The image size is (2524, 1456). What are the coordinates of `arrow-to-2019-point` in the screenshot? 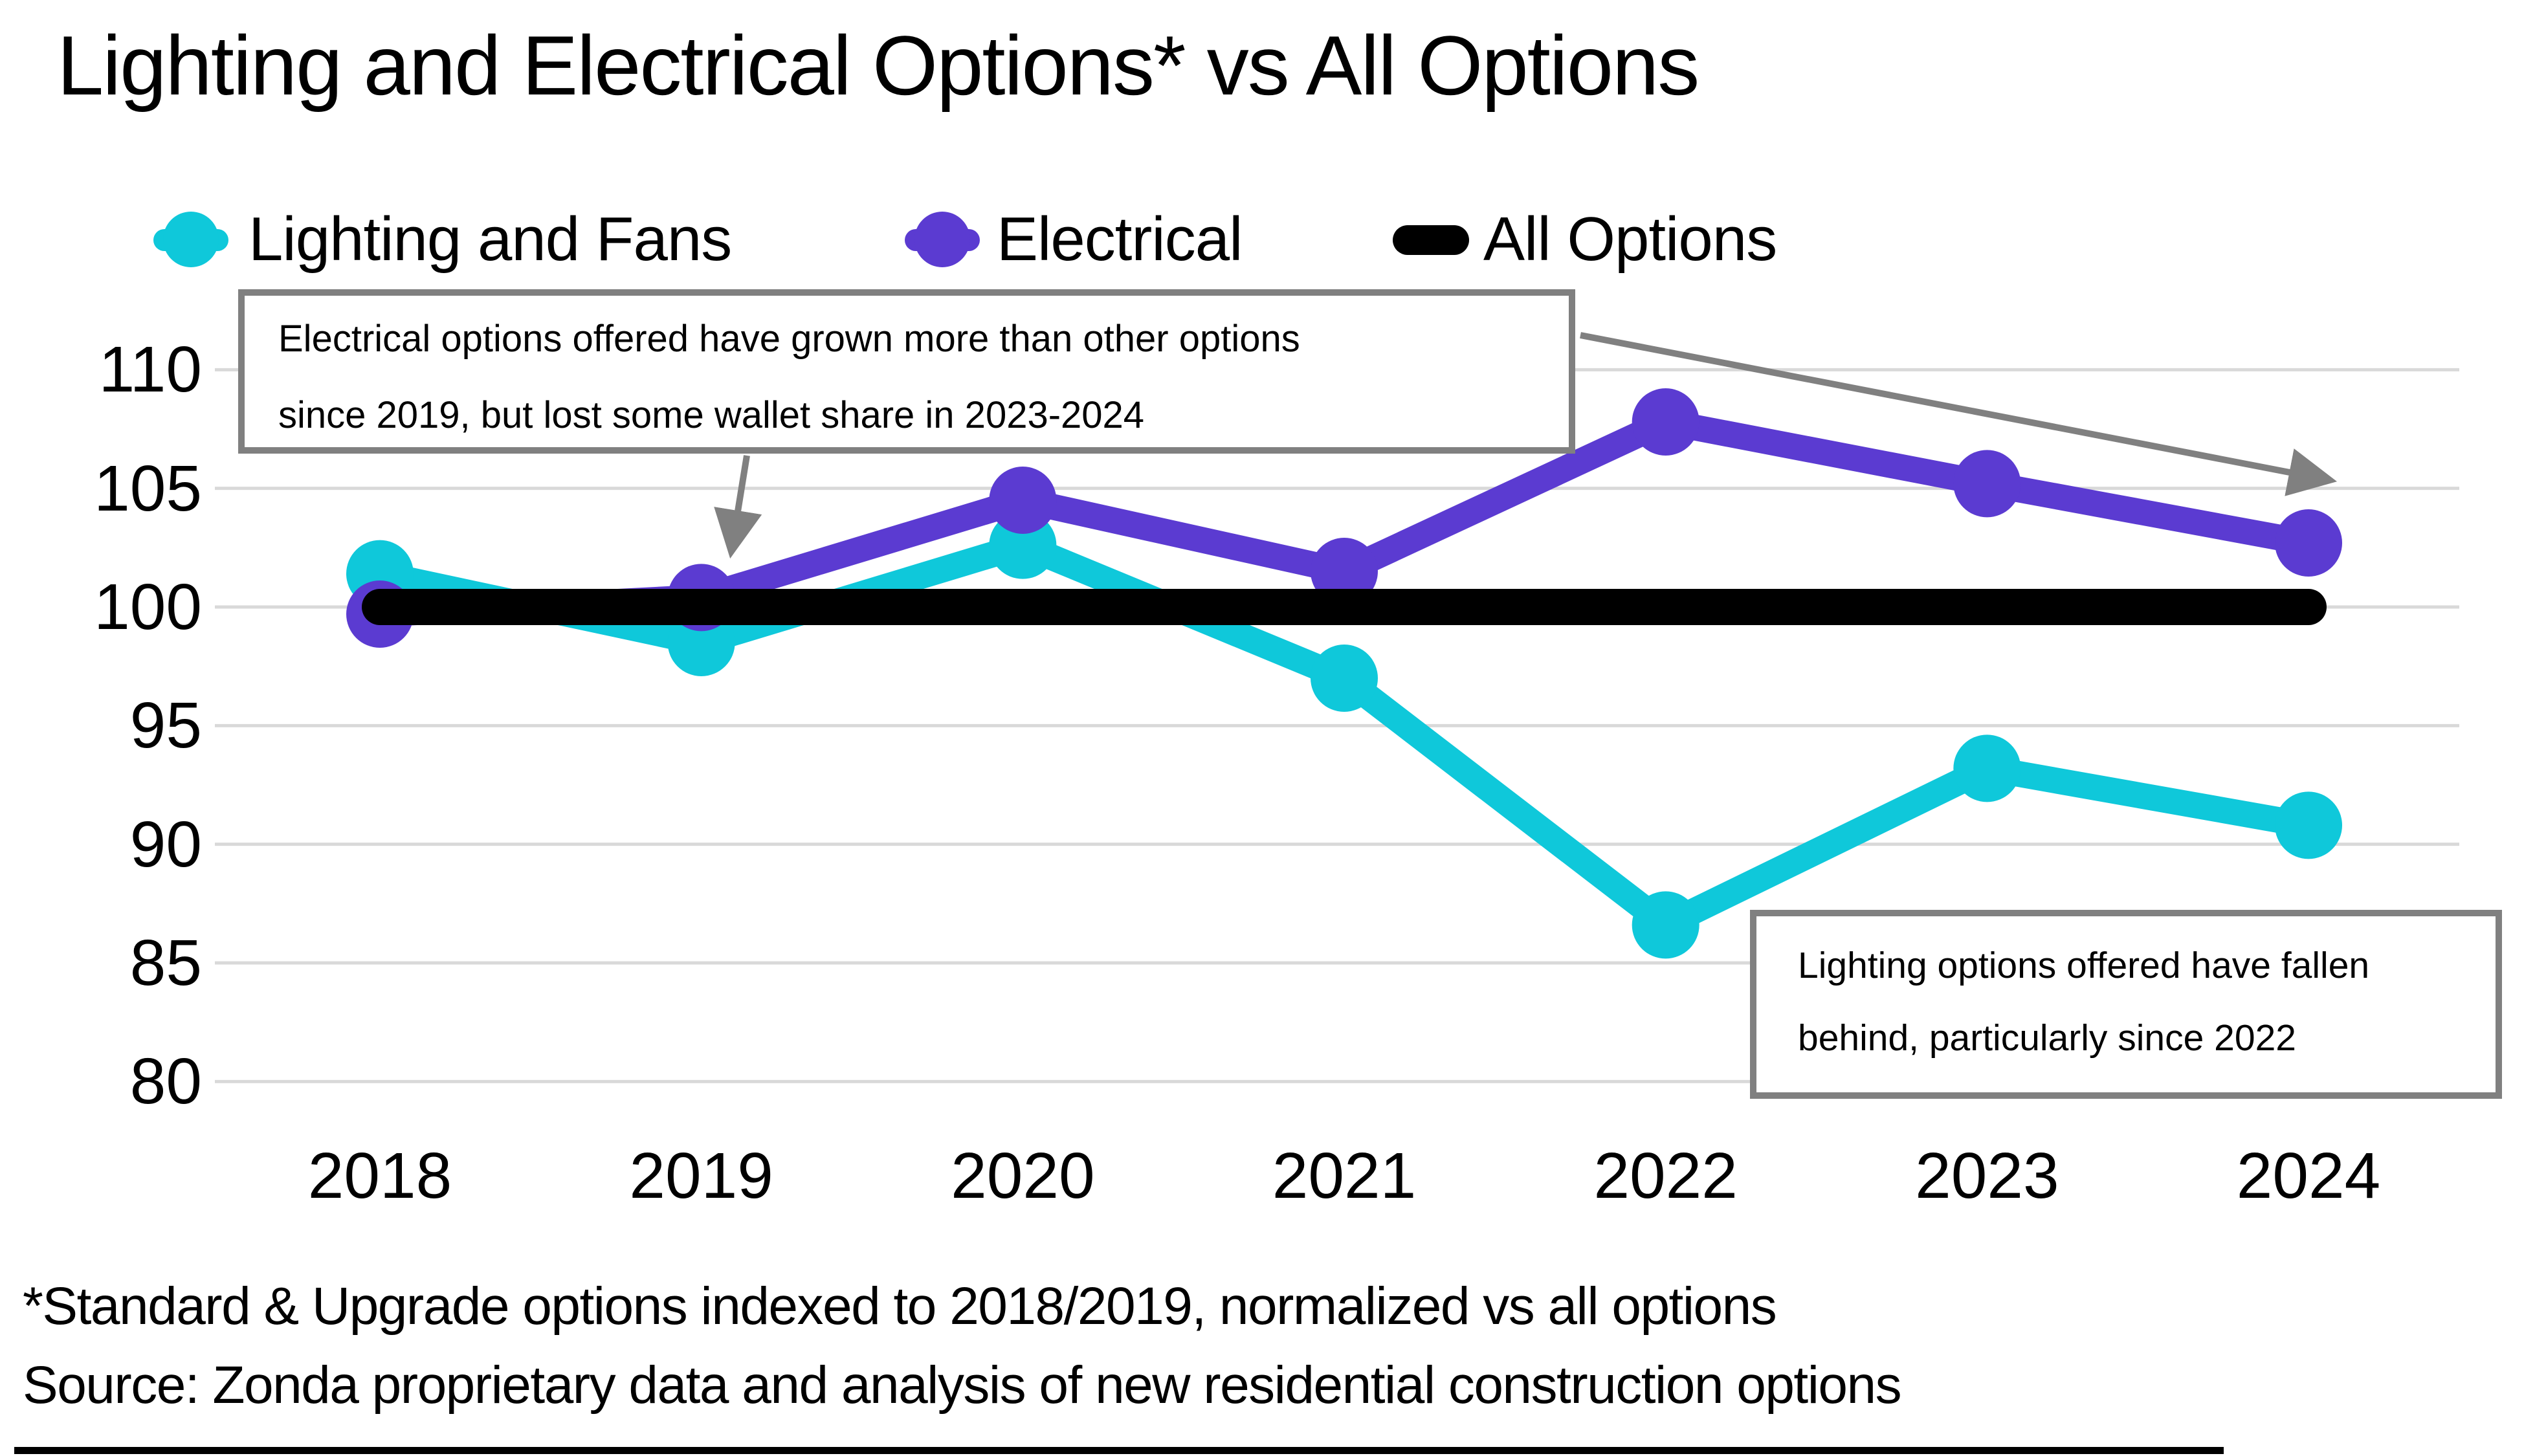 It's located at (738, 507).